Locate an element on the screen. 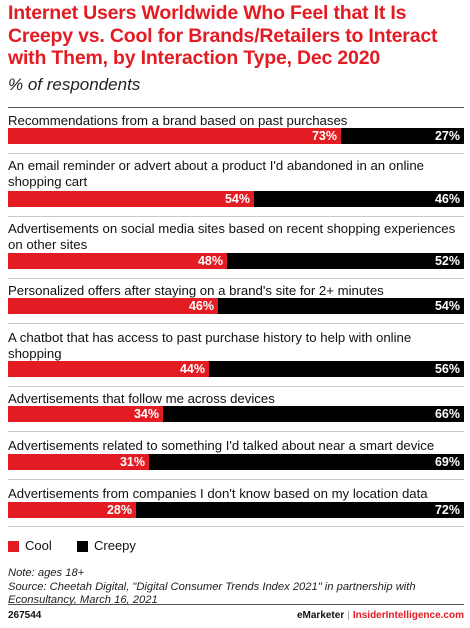 This screenshot has height=628, width=470. bar-row: 28% 72% is located at coordinates (236, 510).